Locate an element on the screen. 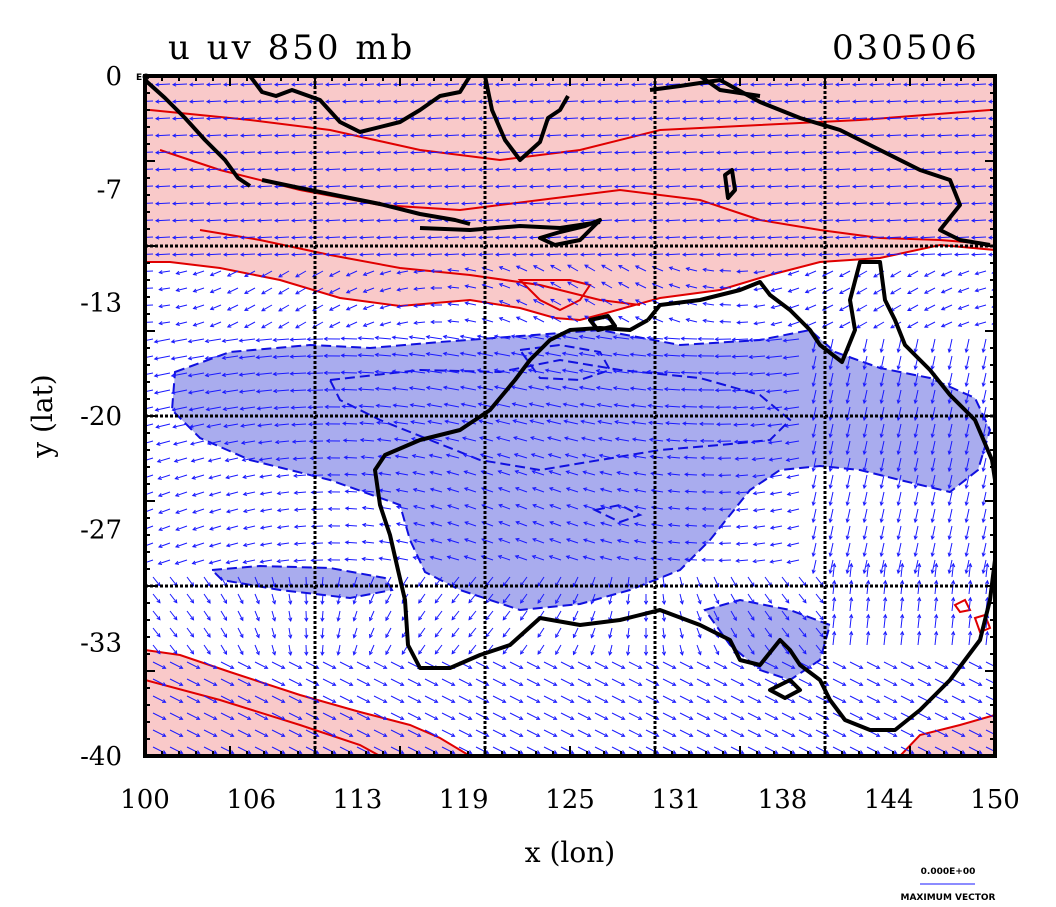  x-tick-label: 106 is located at coordinates (251, 800).